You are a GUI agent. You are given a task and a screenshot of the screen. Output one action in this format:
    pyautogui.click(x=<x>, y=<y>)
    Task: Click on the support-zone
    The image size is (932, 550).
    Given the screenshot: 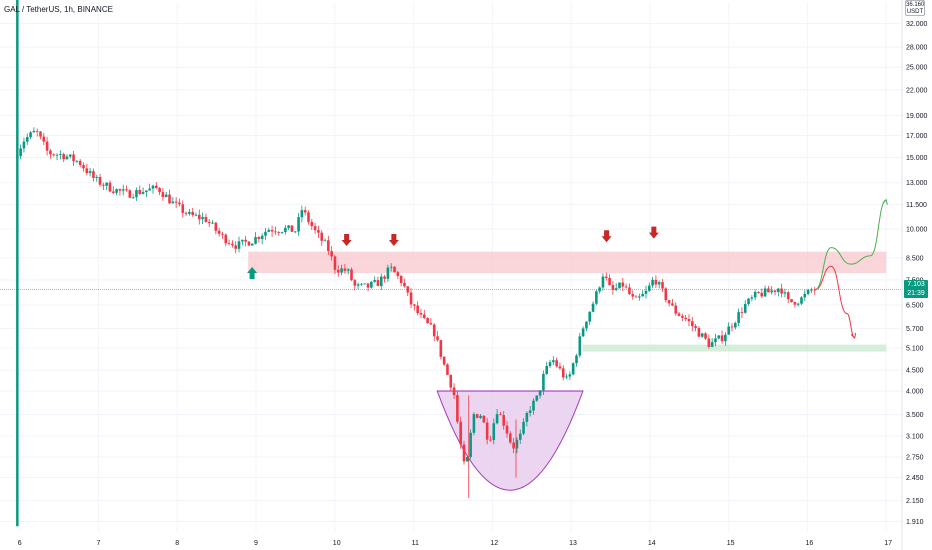 What is the action you would take?
    pyautogui.click(x=734, y=348)
    